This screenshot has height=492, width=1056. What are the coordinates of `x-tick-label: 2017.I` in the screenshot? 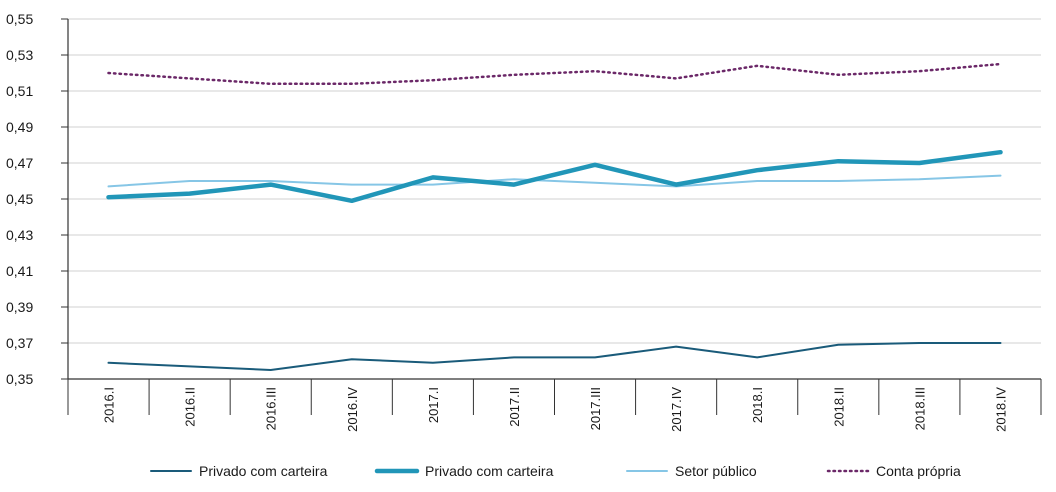 It's located at (433, 405).